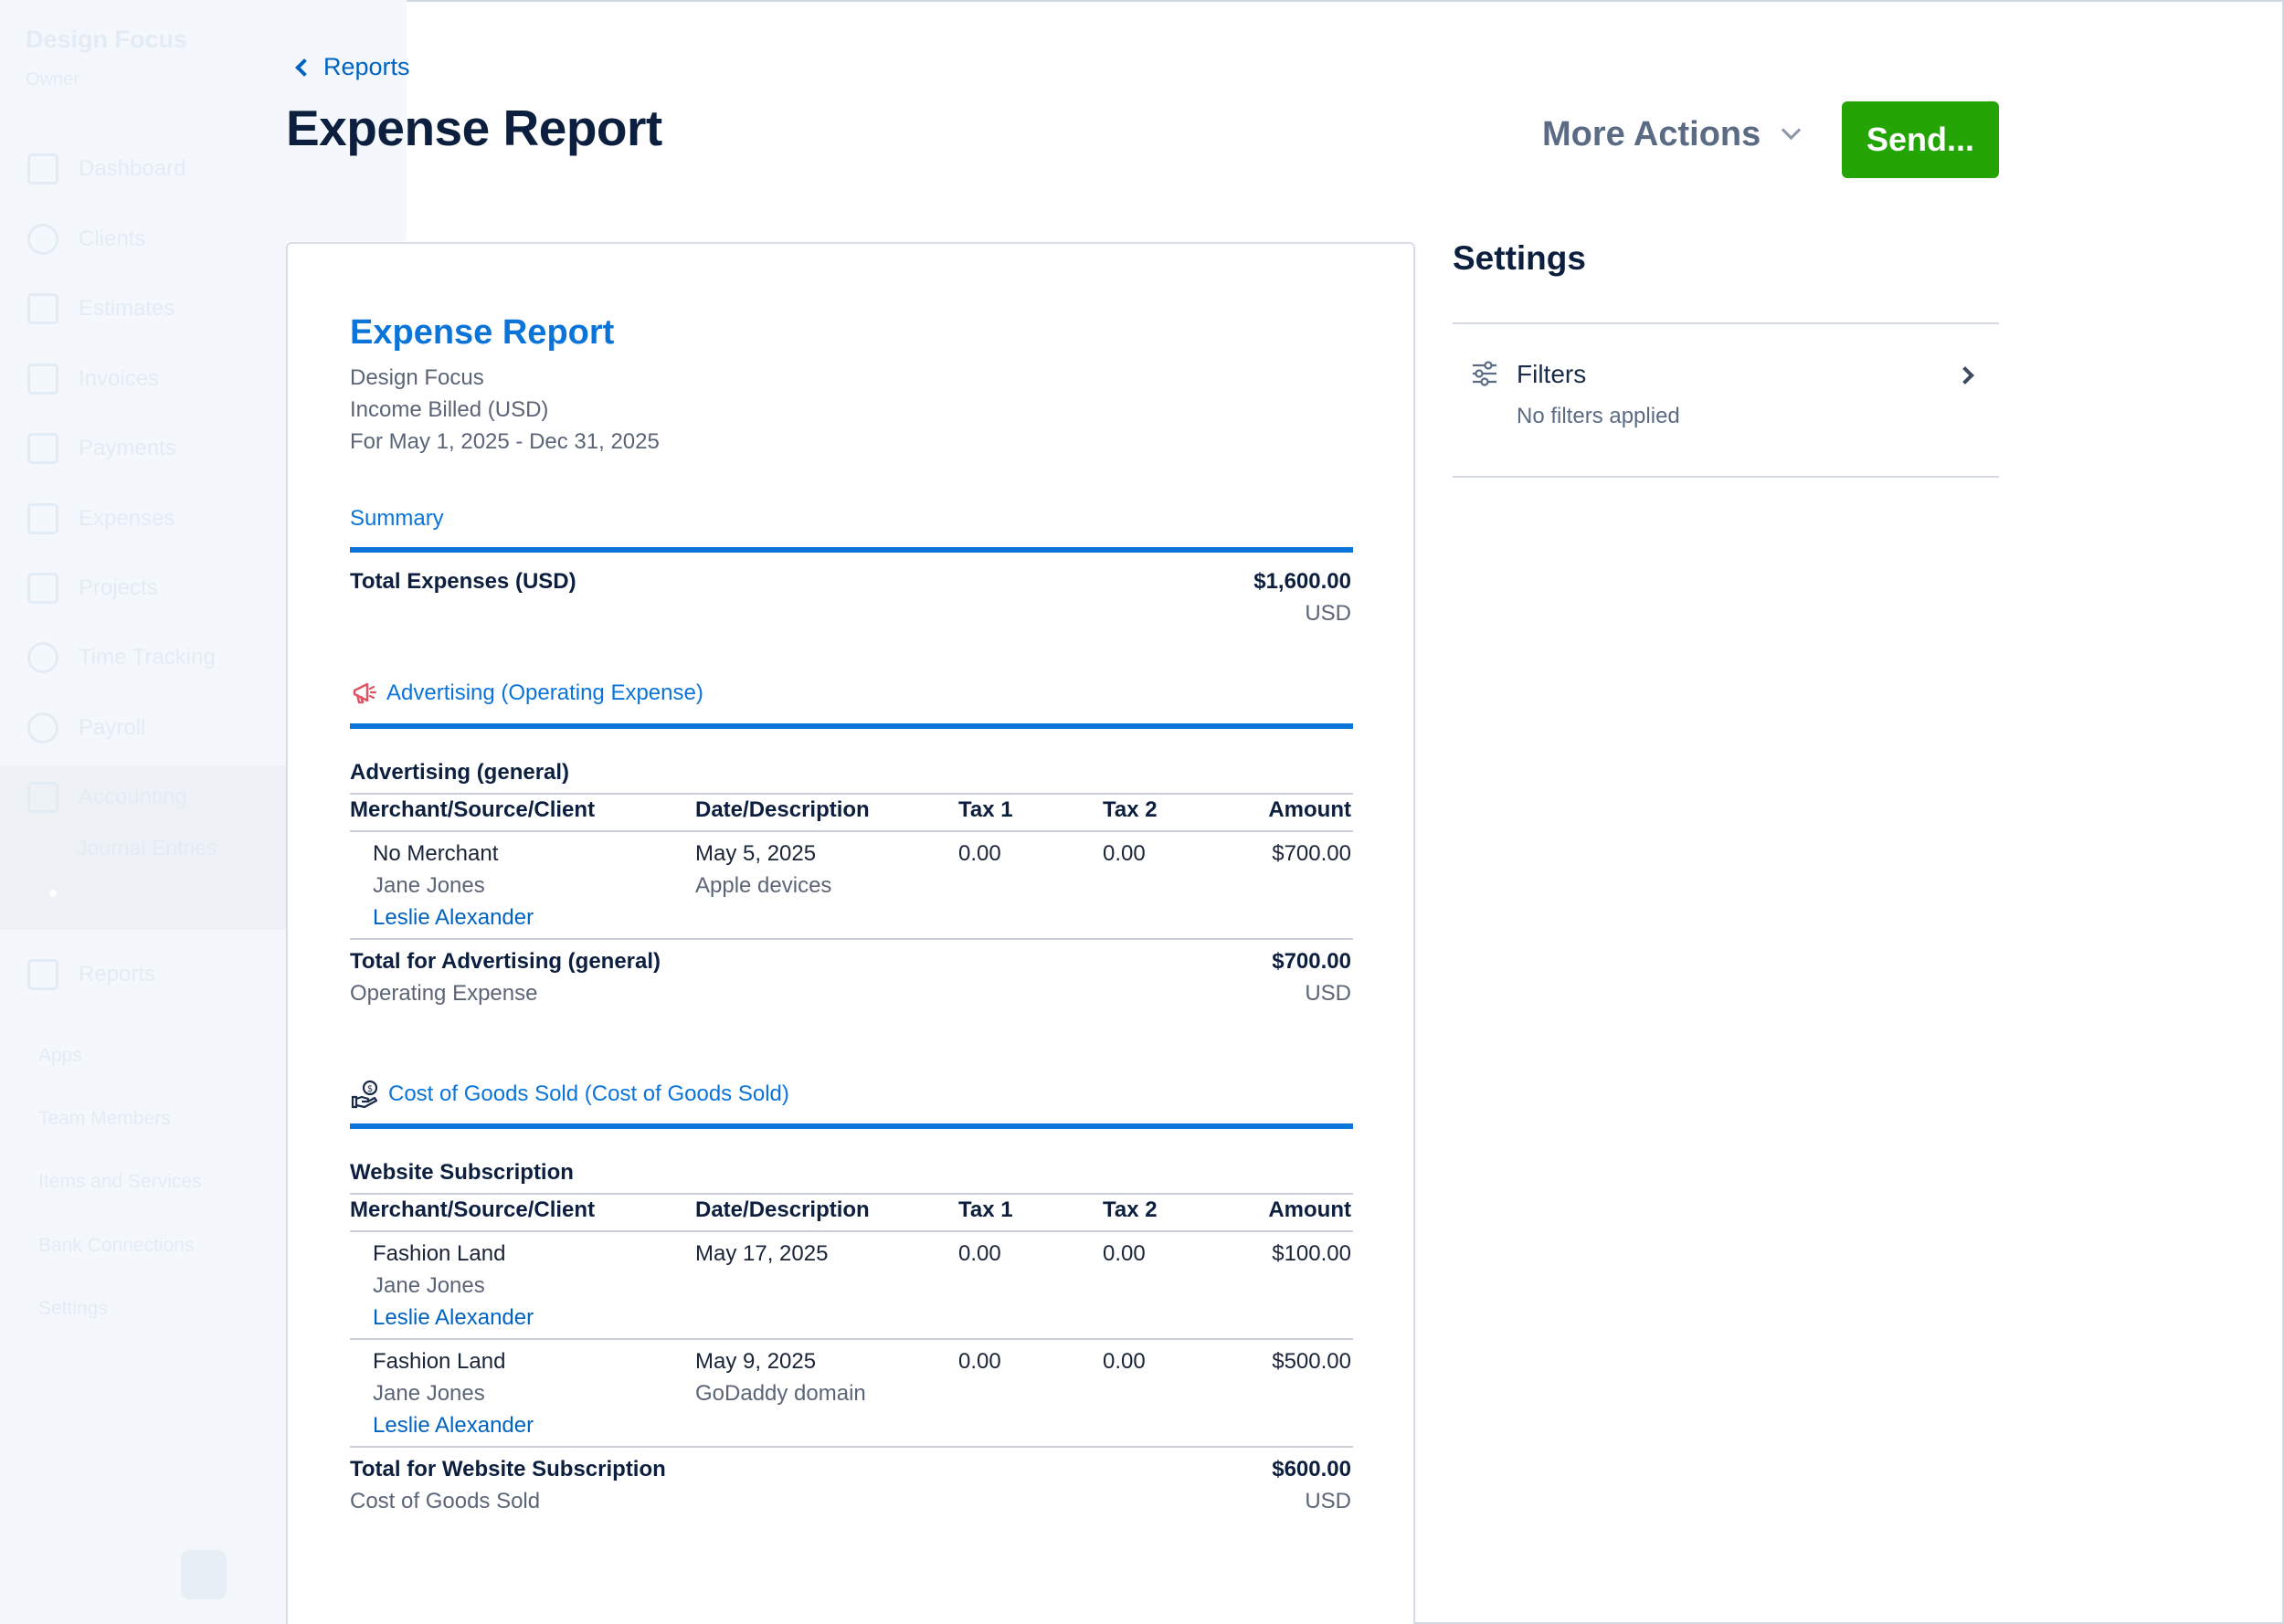  I want to click on summary-total-amount: $1,600.00, so click(1302, 581).